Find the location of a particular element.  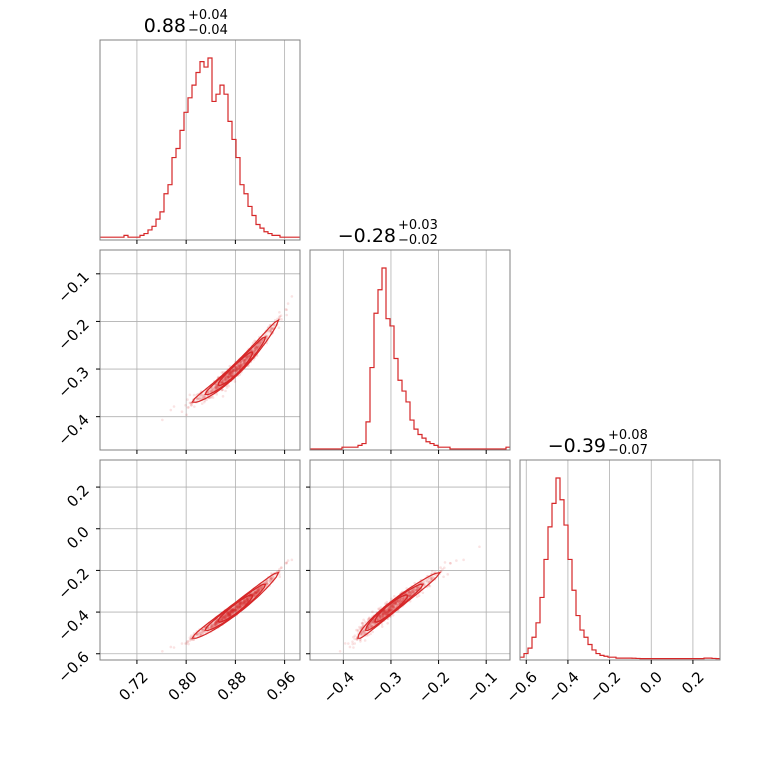

y-tick-label-param-3: 0.0 is located at coordinates (78, 538).